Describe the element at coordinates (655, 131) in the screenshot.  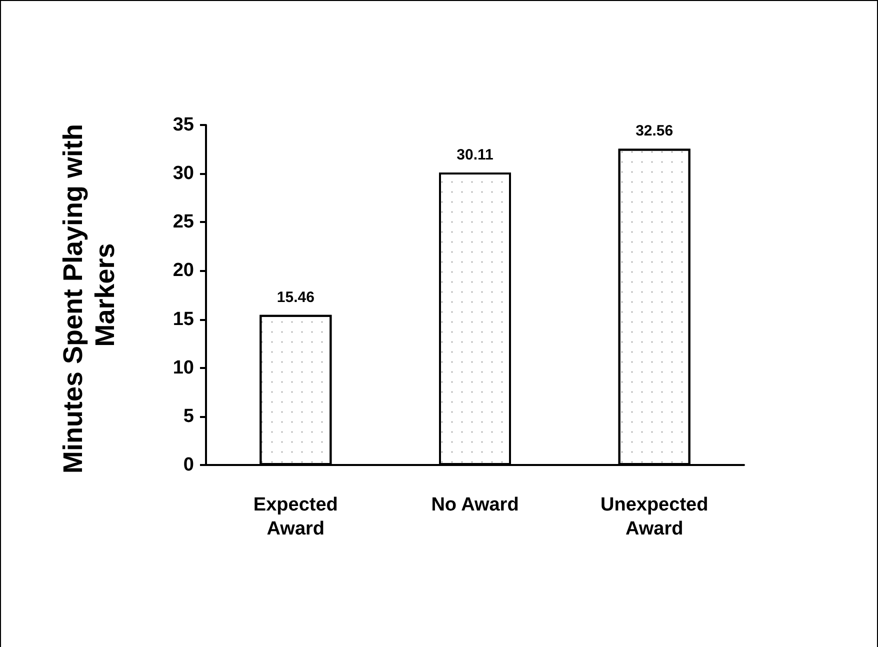
I see `data-label: 32.56` at that location.